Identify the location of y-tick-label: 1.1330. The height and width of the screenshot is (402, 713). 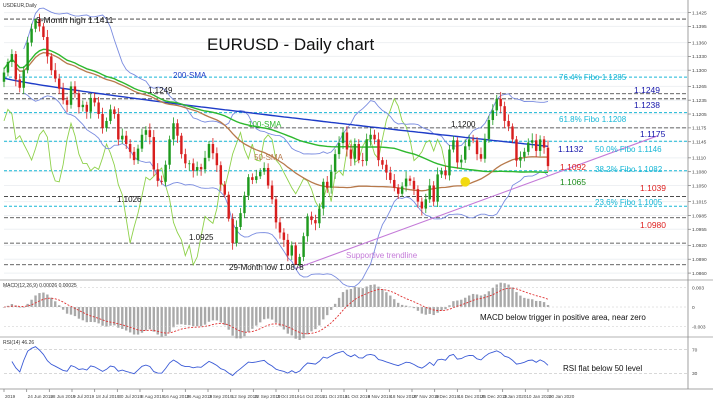
(699, 57).